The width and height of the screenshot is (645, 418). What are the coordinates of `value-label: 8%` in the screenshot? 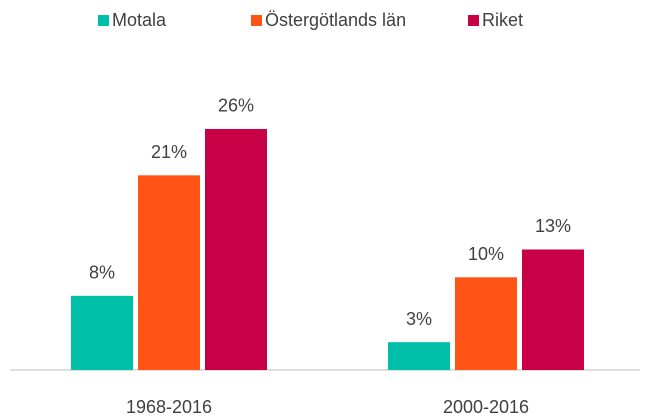 It's located at (102, 273).